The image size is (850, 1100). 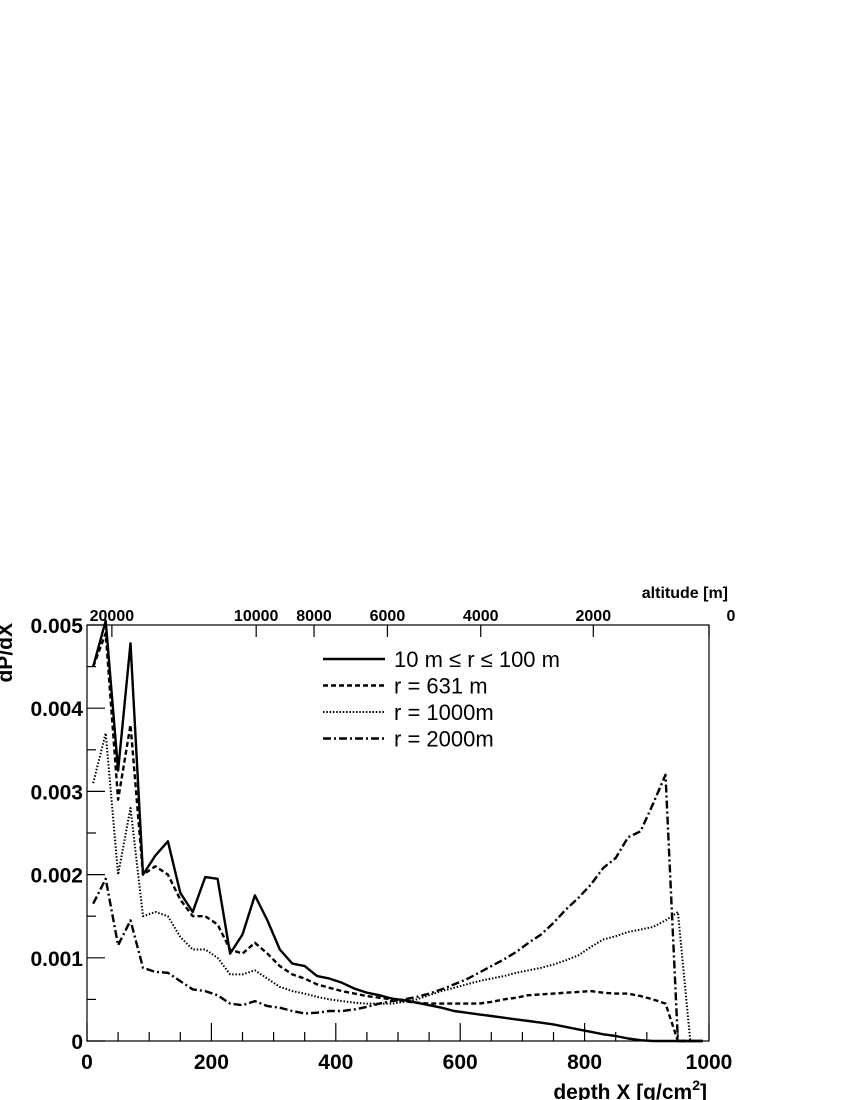 I want to click on x-tick-label: 800, so click(x=584, y=1062).